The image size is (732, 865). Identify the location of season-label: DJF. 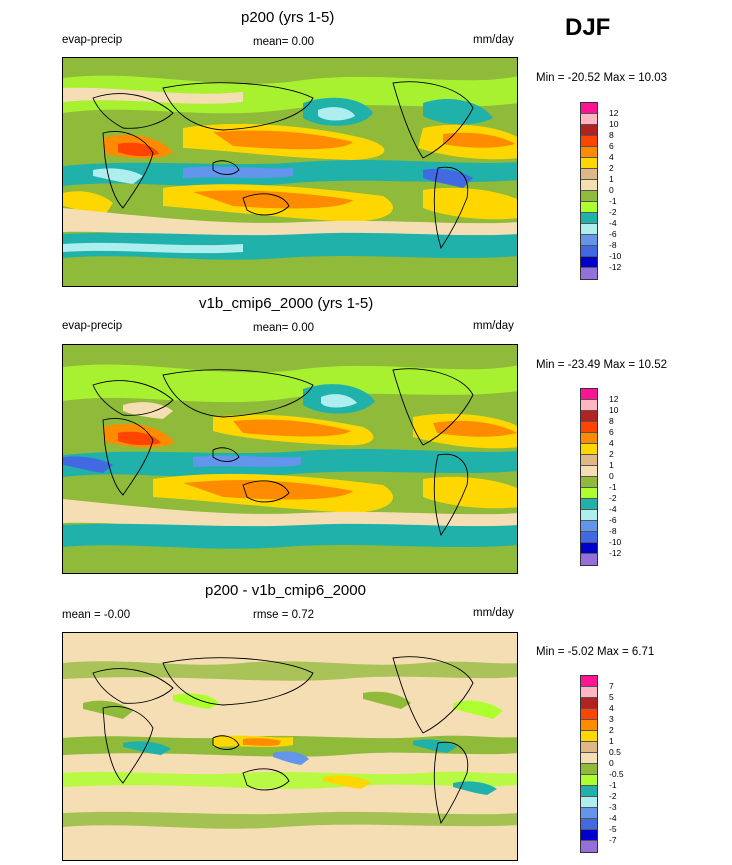
(588, 27).